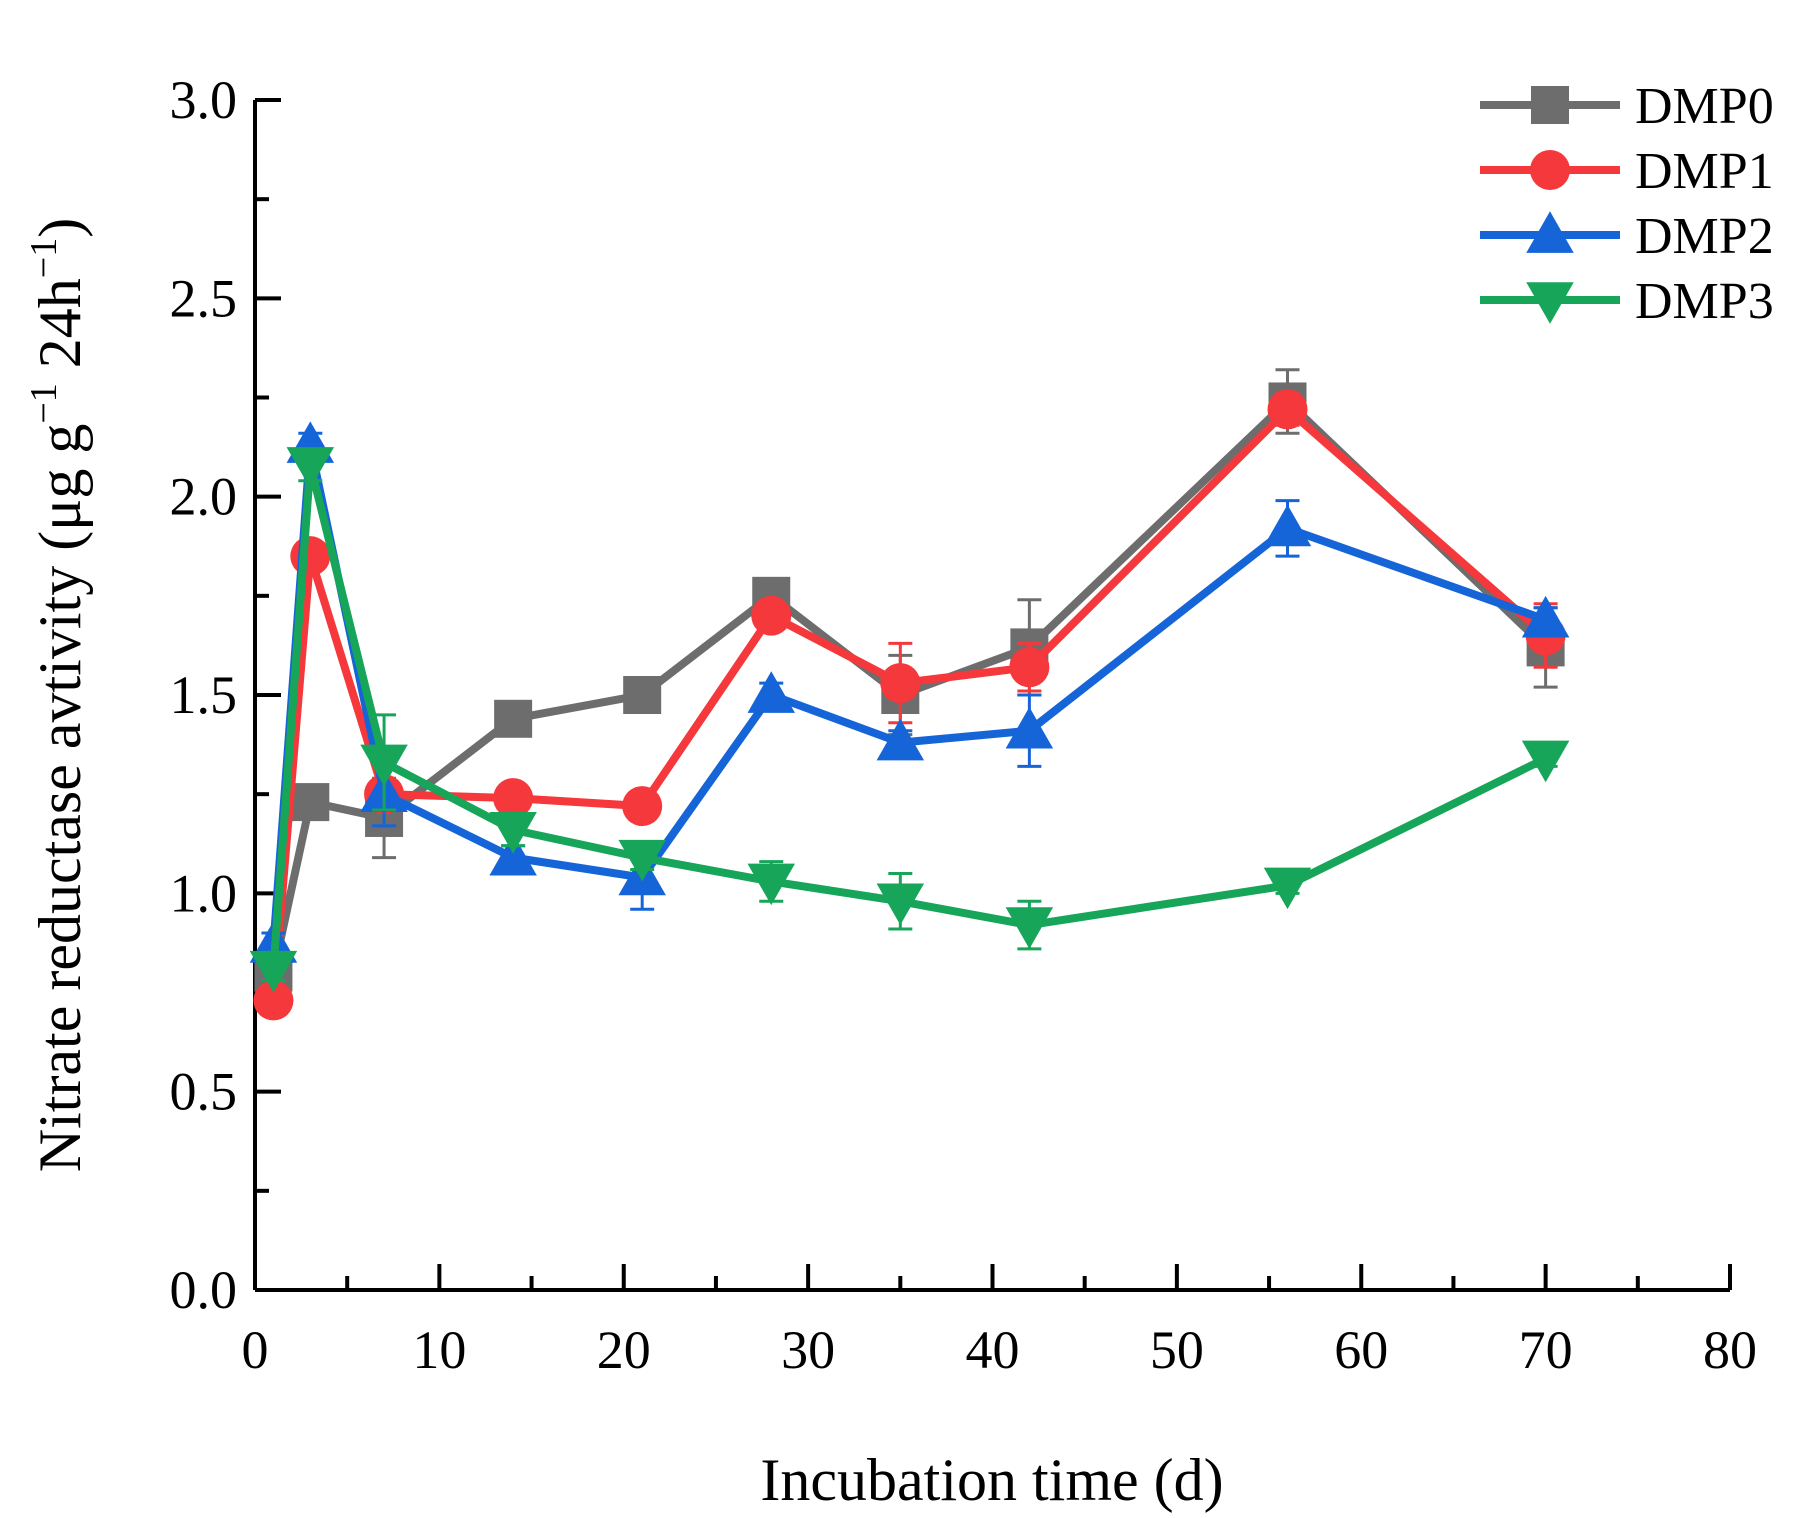 This screenshot has width=1817, height=1518. I want to click on y-tick-label: 2.0, so click(204, 497).